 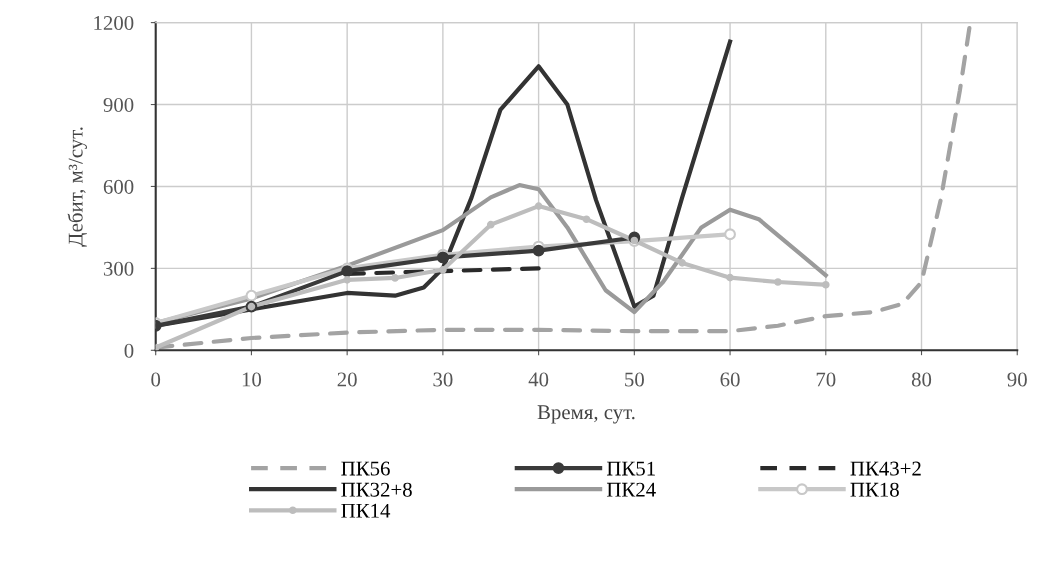 I want to click on y-tick-label: 900, so click(x=118, y=104).